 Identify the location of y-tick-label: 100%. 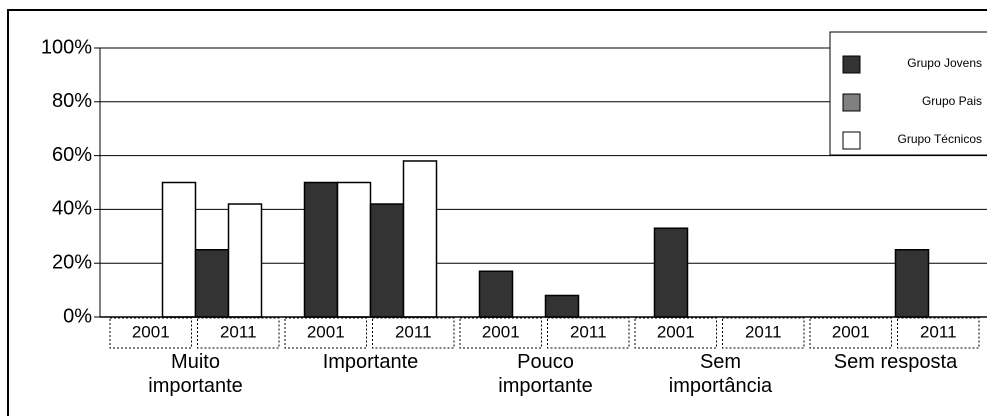
(66, 47).